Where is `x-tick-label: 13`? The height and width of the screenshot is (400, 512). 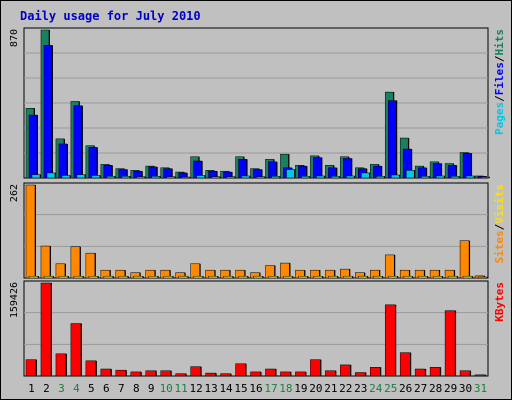
x-tick-label: 13 is located at coordinates (210, 388).